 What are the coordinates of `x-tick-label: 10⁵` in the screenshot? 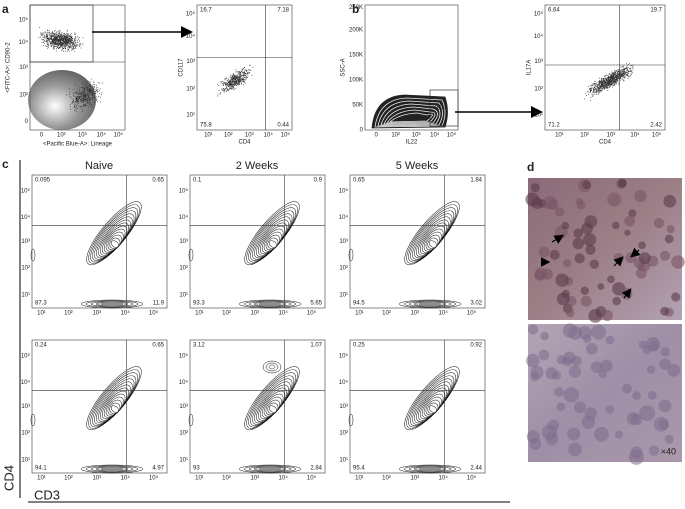 It's located at (119, 135).